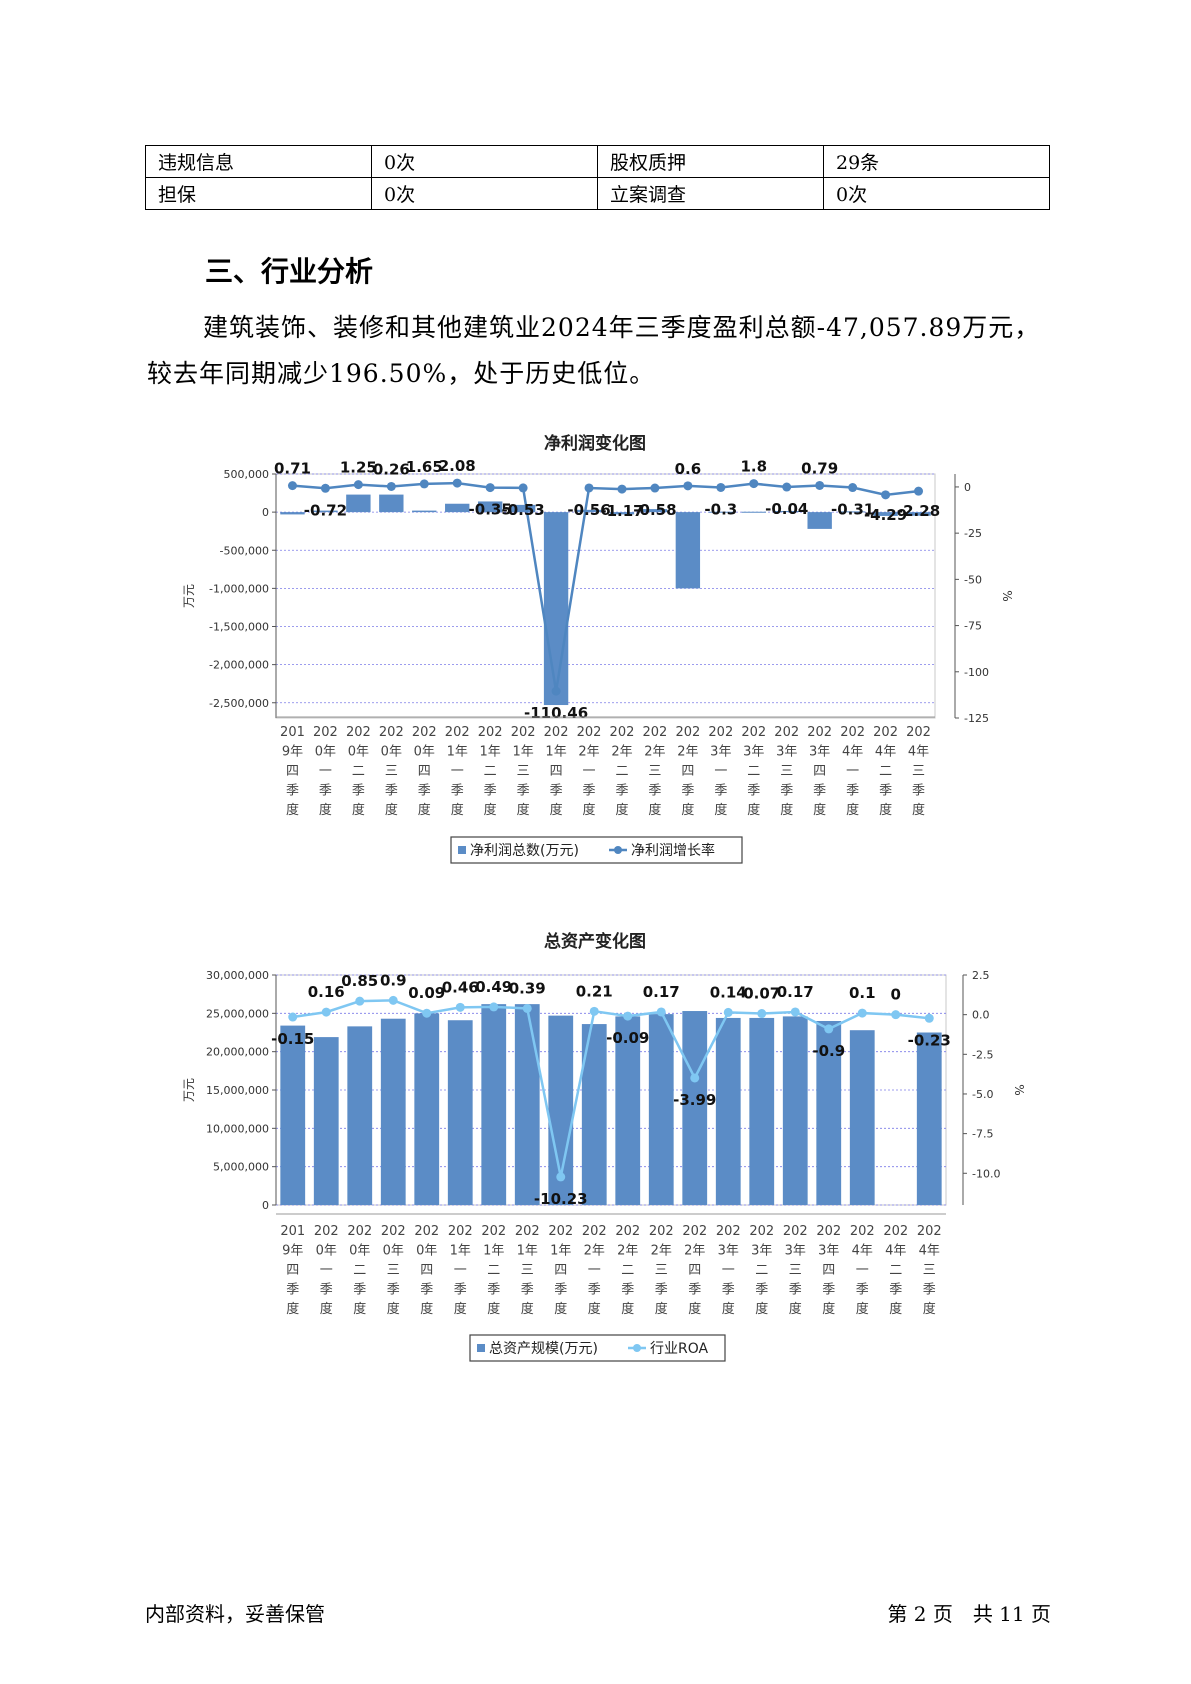  I want to click on x-tick-label: 202 3年四季度, so click(828, 1270).